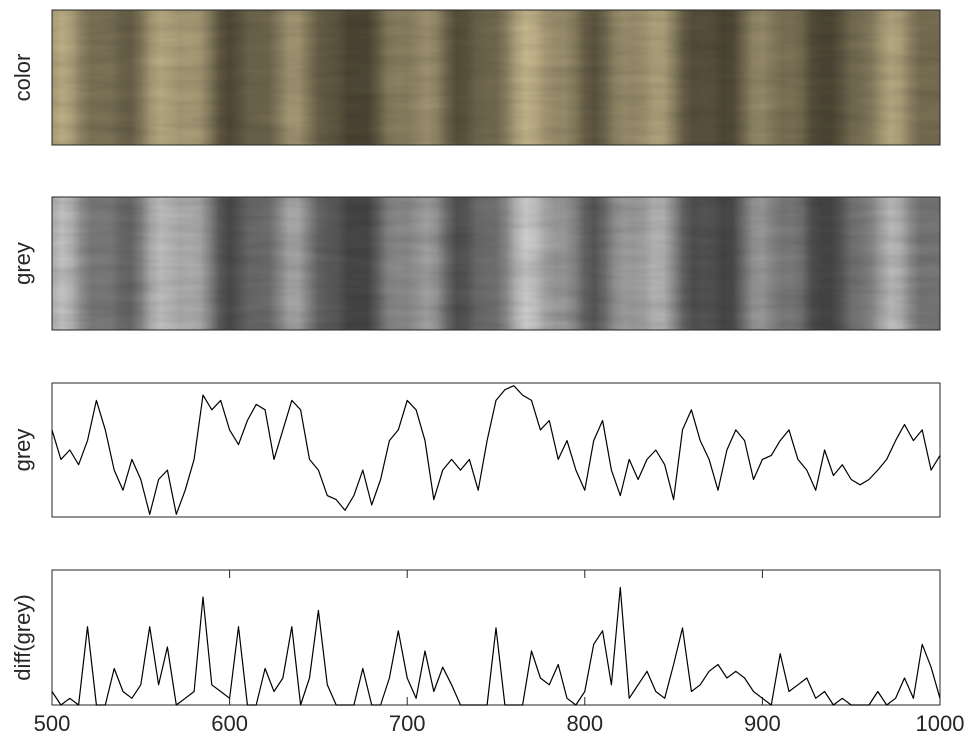  What do you see at coordinates (22, 78) in the screenshot?
I see `y-axis-label: color` at bounding box center [22, 78].